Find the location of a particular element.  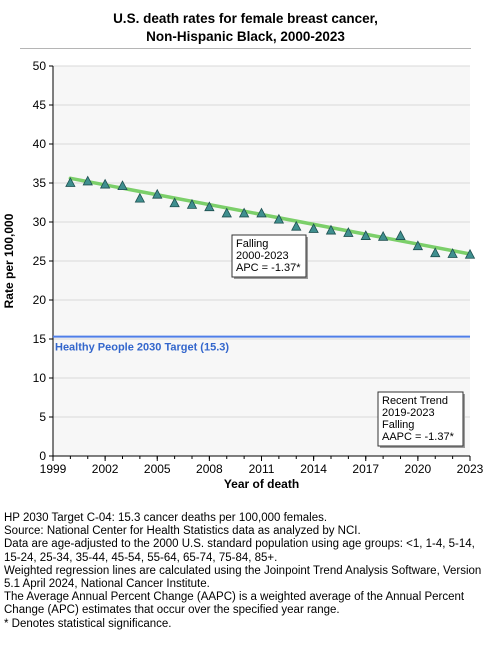

target-label: Healthy People 2030 Target (15.3) is located at coordinates (142, 348).